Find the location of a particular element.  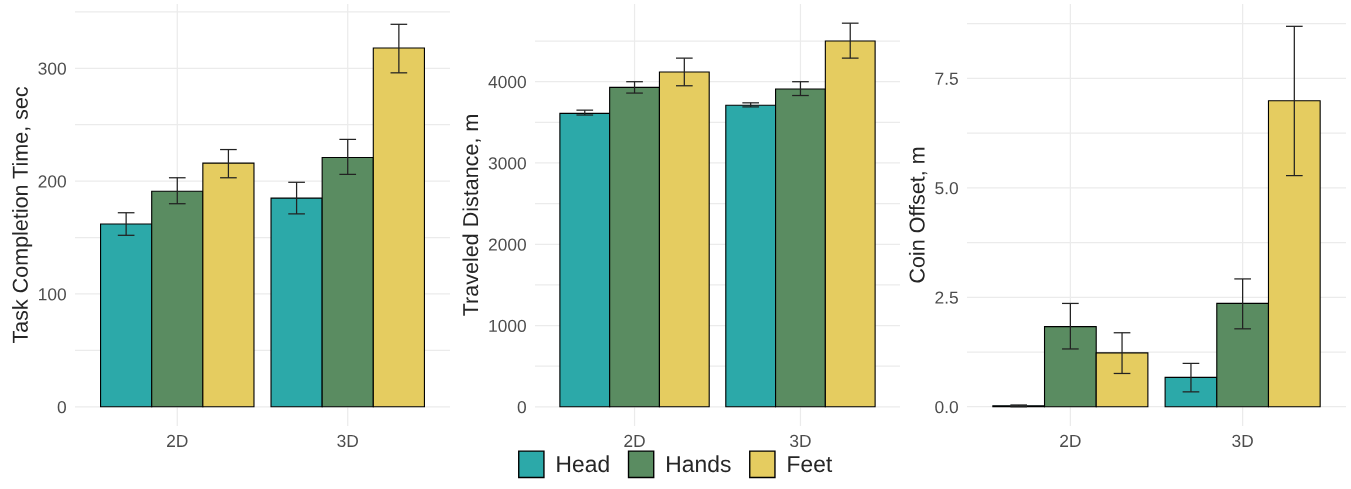

y-tick-label: 5.0 is located at coordinates (946, 188).